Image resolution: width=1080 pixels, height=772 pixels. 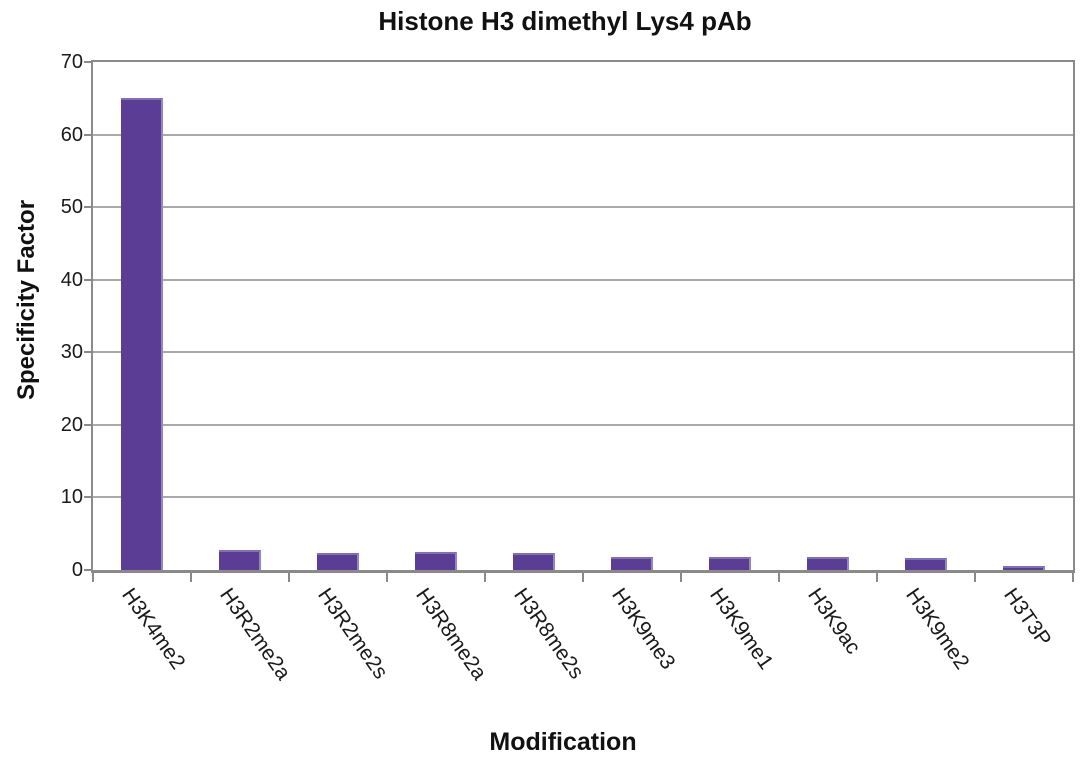 I want to click on x-category-label-H3R8me2a: H3R8me2a, so click(x=451, y=634).